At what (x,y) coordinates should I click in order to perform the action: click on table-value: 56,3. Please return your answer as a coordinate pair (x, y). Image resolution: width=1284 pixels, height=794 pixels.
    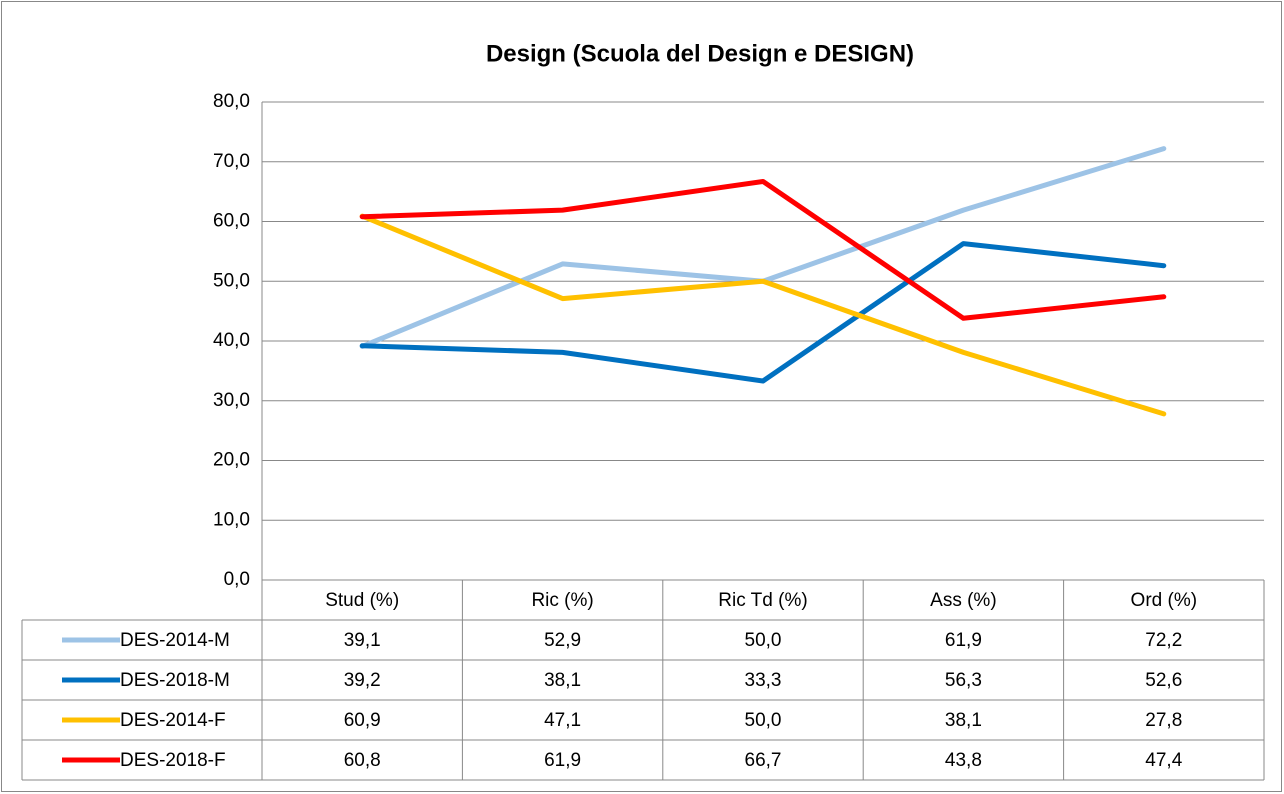
    Looking at the image, I should click on (963, 680).